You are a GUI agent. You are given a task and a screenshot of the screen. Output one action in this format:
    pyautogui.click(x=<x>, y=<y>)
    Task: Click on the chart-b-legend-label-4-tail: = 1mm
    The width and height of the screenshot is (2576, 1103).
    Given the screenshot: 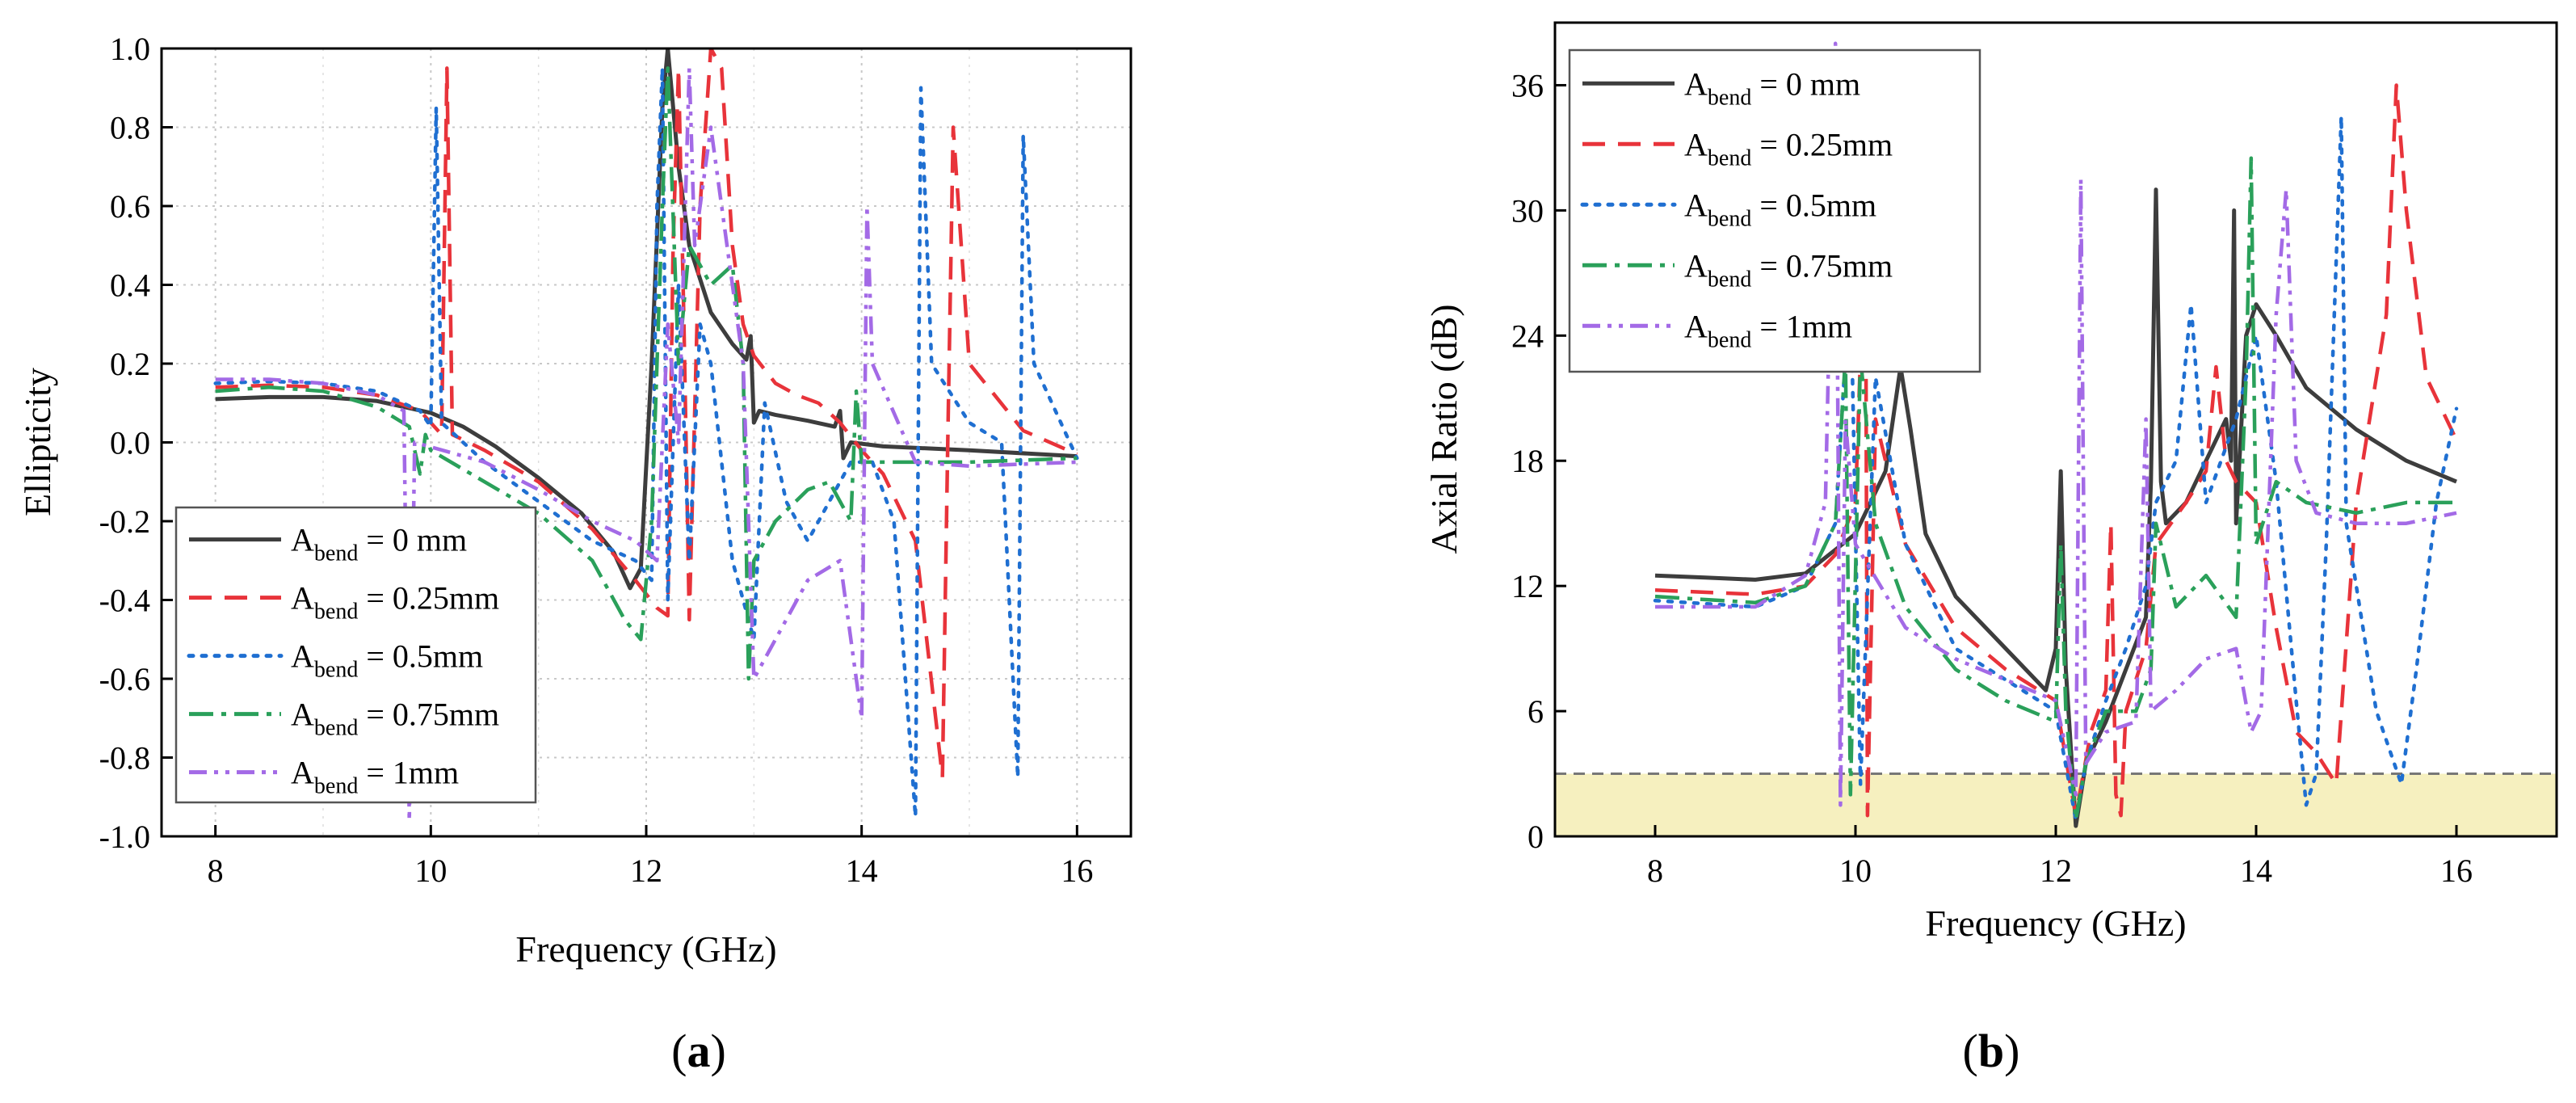 What is the action you would take?
    pyautogui.click(x=1801, y=326)
    